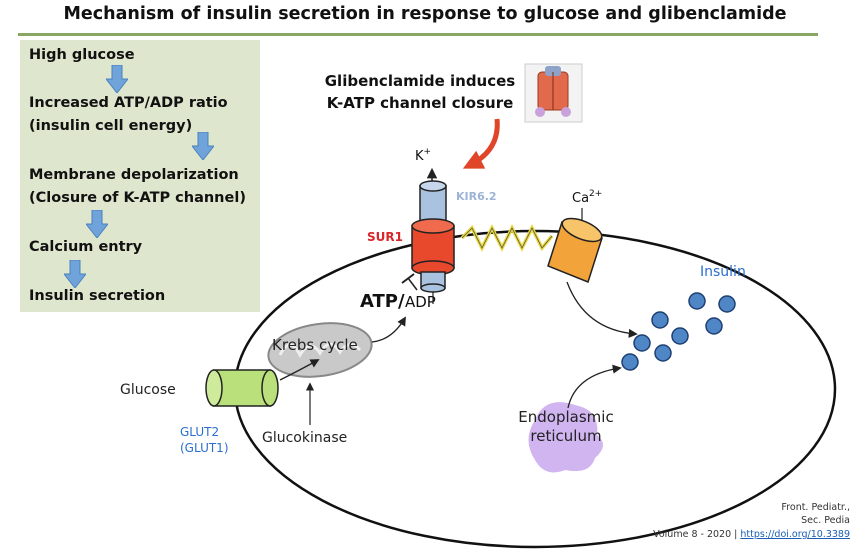  I want to click on insulin-granules, so click(678, 331).